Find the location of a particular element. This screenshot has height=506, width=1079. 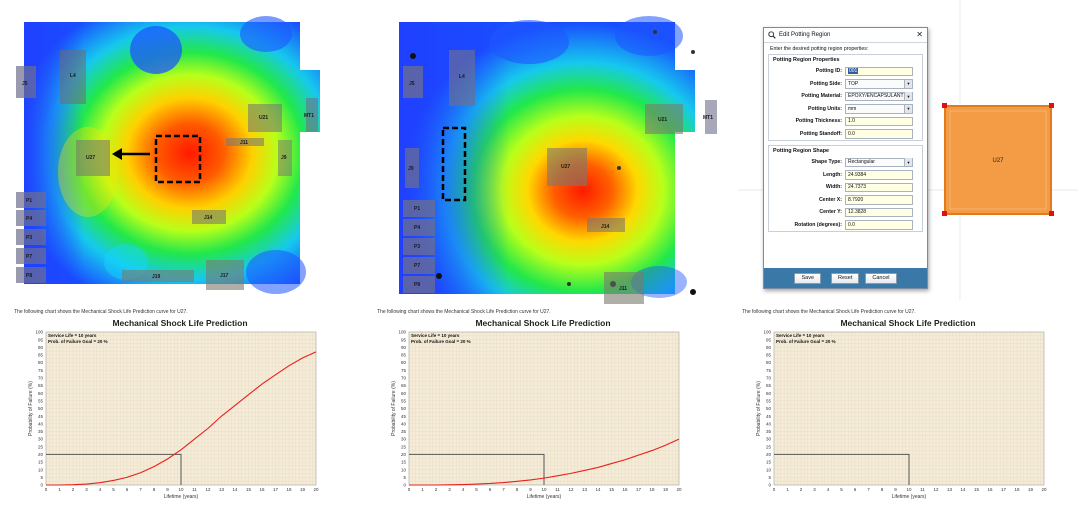

potting-thickness-row: Potting Thickness: 1.0 is located at coordinates (845, 121).